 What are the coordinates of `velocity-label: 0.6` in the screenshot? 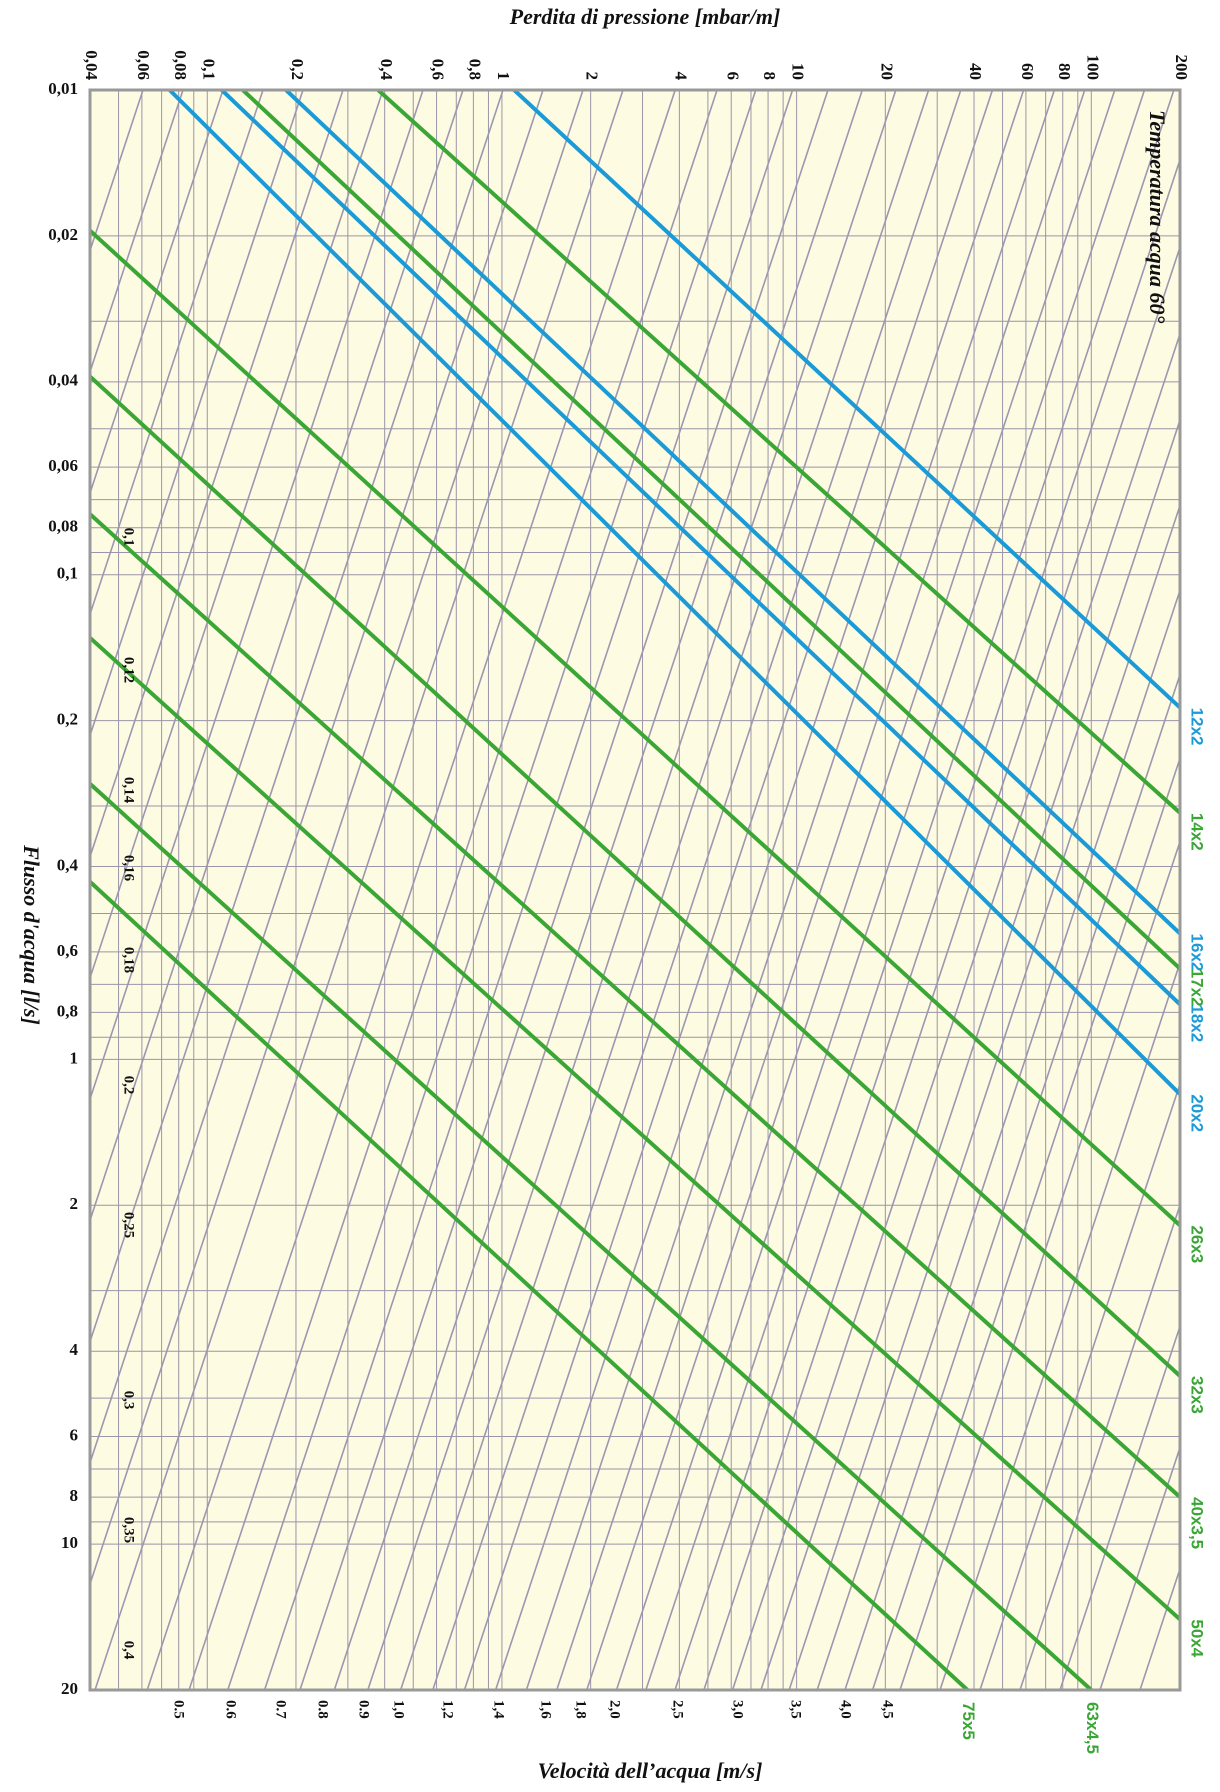 It's located at (231, 1709).